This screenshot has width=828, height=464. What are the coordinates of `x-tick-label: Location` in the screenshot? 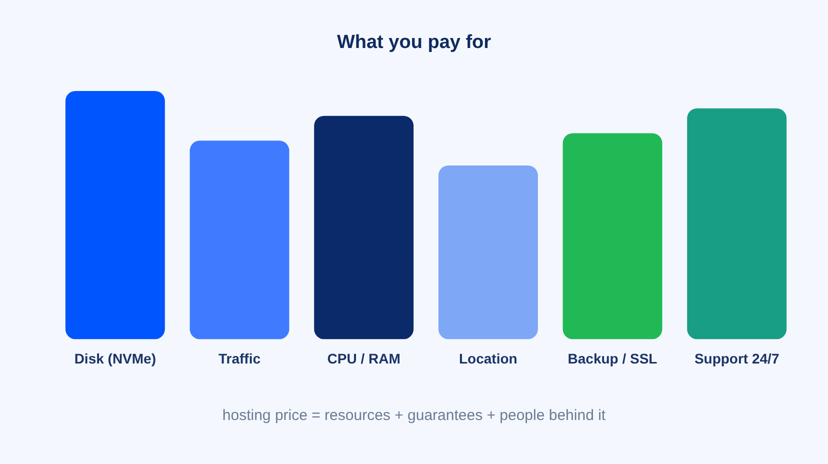 It's located at (488, 358).